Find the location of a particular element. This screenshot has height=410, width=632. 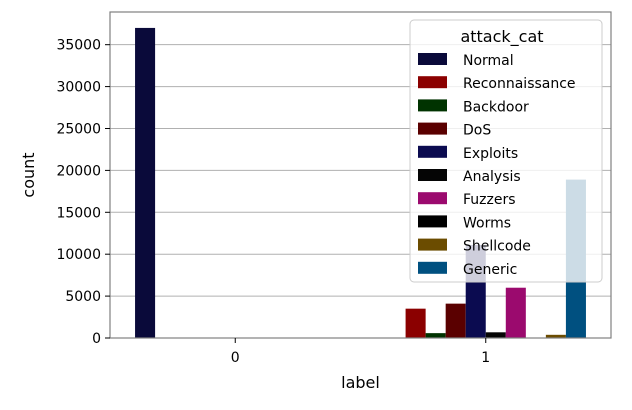

y-ticks: 0 5000 10000 15000 20000 25000 30000 35000 is located at coordinates (83, 192).